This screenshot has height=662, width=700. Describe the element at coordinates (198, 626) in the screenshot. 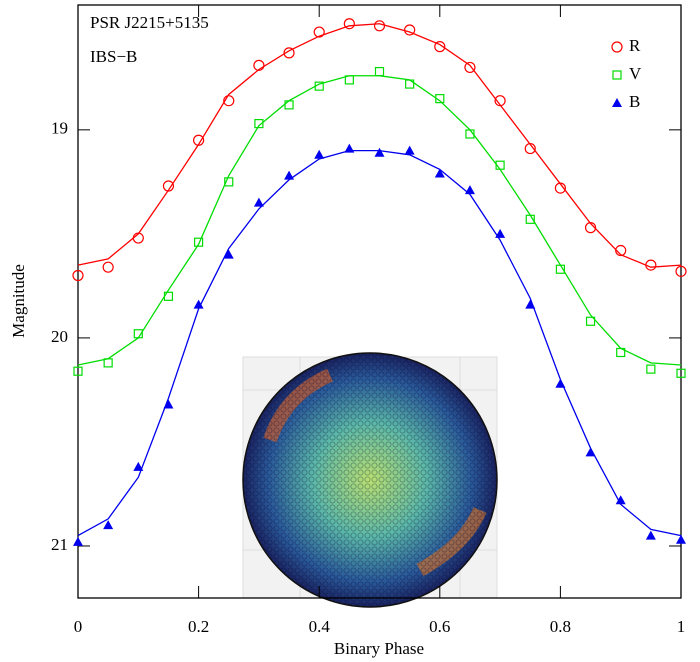

I see `x-tick-label: 0.2` at that location.